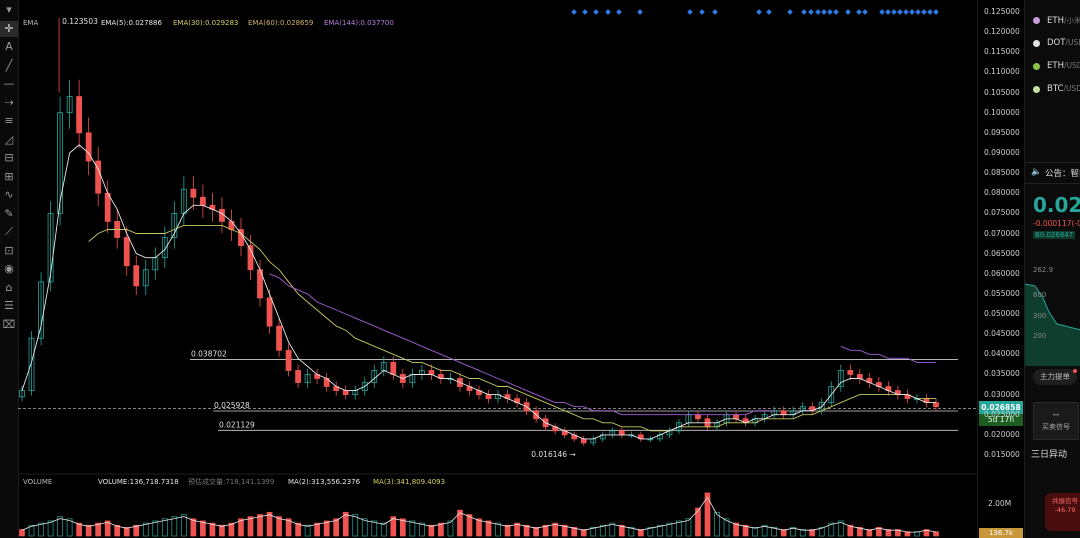 This screenshot has height=538, width=1080. What do you see at coordinates (1052, 90) in the screenshot?
I see `watchlist-item: BTC/USD` at bounding box center [1052, 90].